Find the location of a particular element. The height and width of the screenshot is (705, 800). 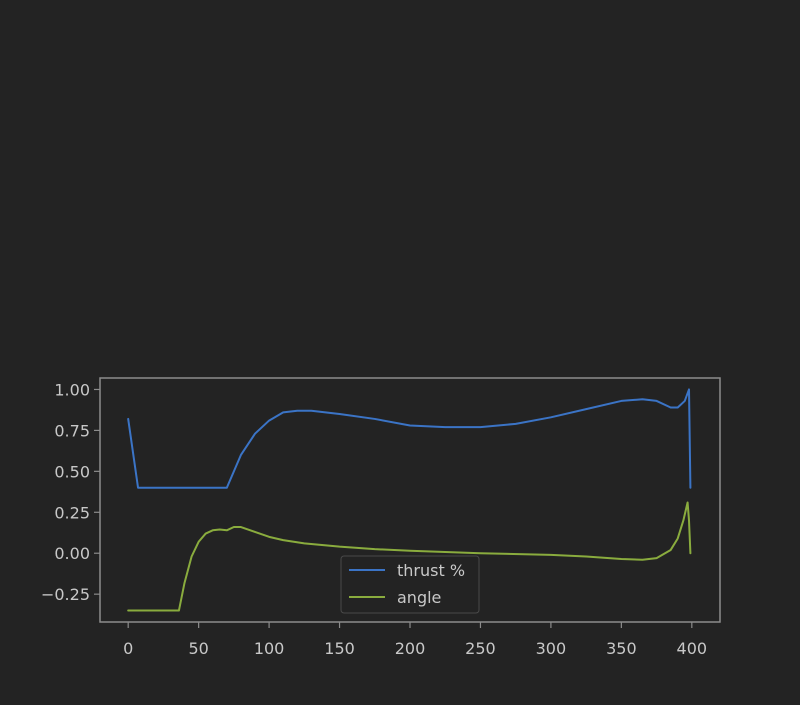

y-tick-label: 0.50 is located at coordinates (72, 471).